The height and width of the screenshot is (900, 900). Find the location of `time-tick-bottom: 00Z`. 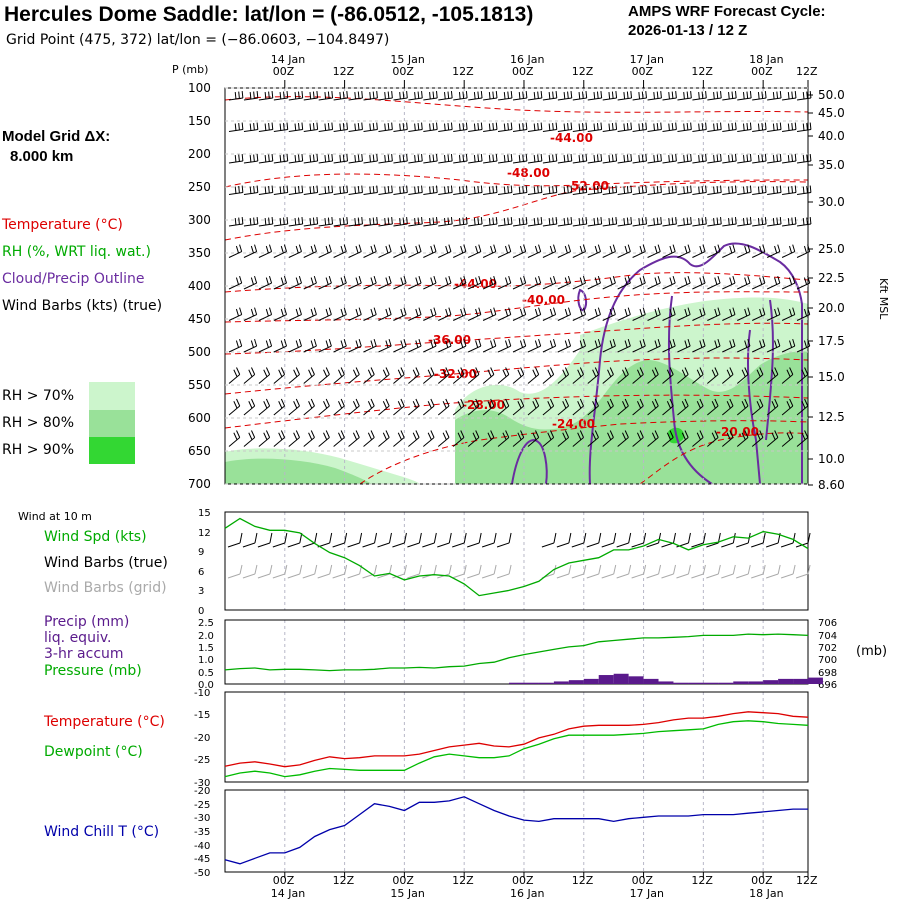

time-tick-bottom: 00Z is located at coordinates (643, 880).